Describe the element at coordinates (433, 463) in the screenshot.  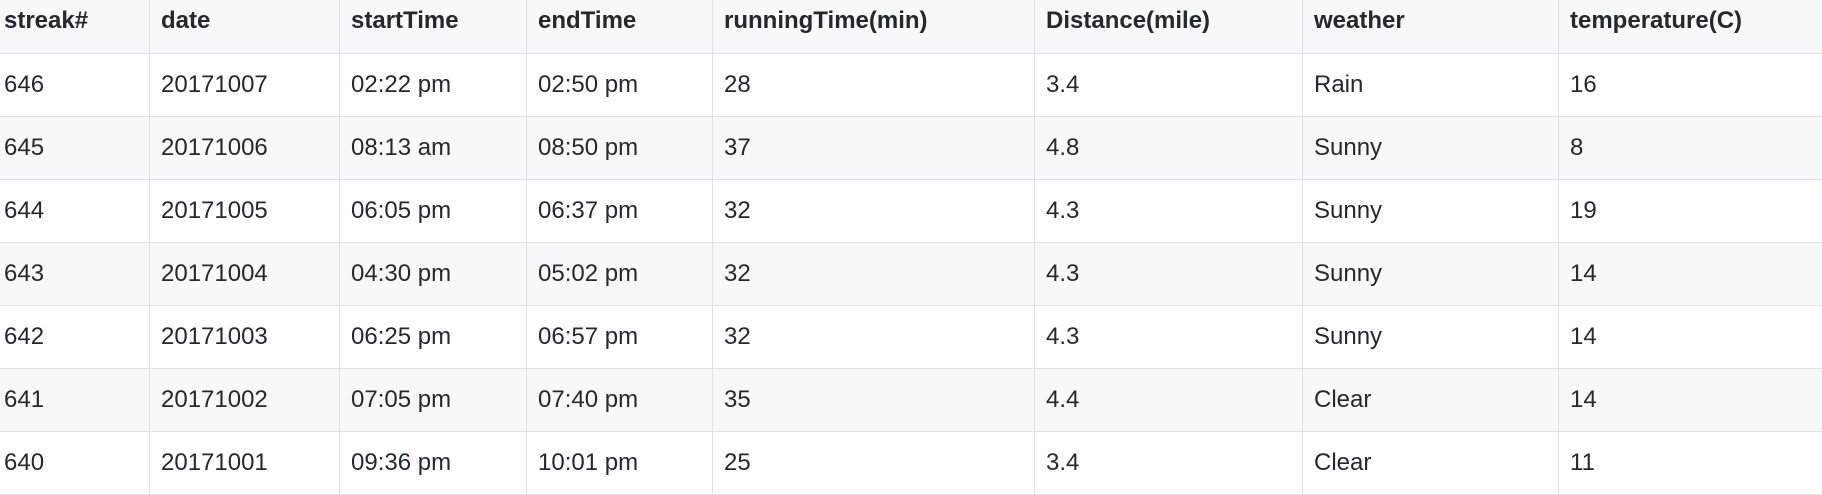
I see `cell-start-time: 09:36 pm` at that location.